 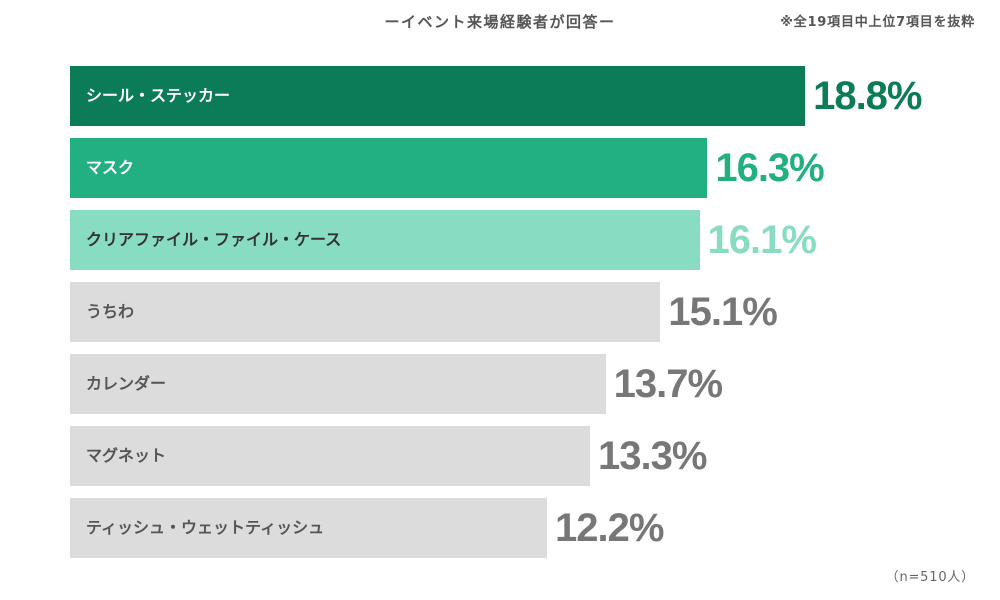 I want to click on bar: クリアファイル・ファイル・ケース, so click(x=385, y=240).